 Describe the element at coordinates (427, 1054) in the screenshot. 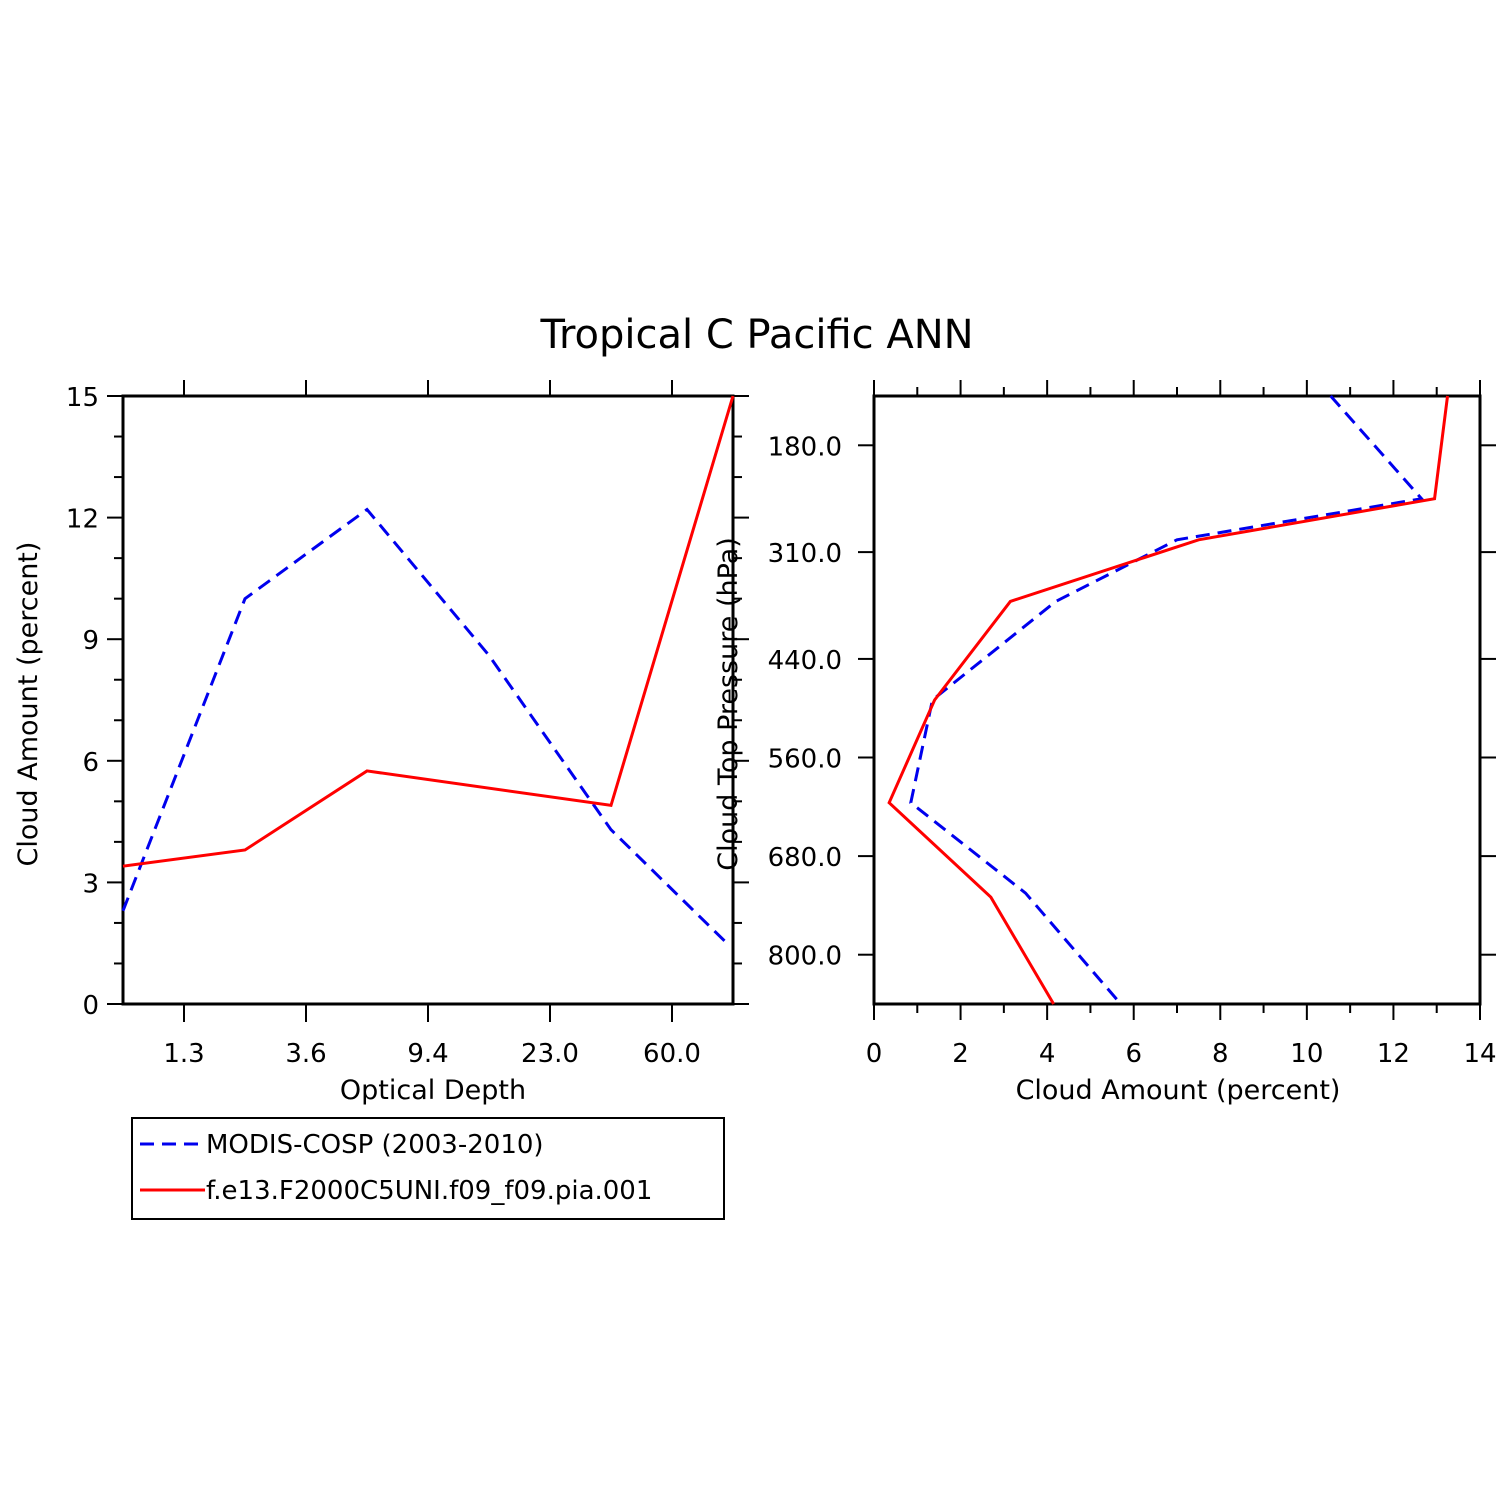

I see `left-x-tick-label: 9.4` at that location.